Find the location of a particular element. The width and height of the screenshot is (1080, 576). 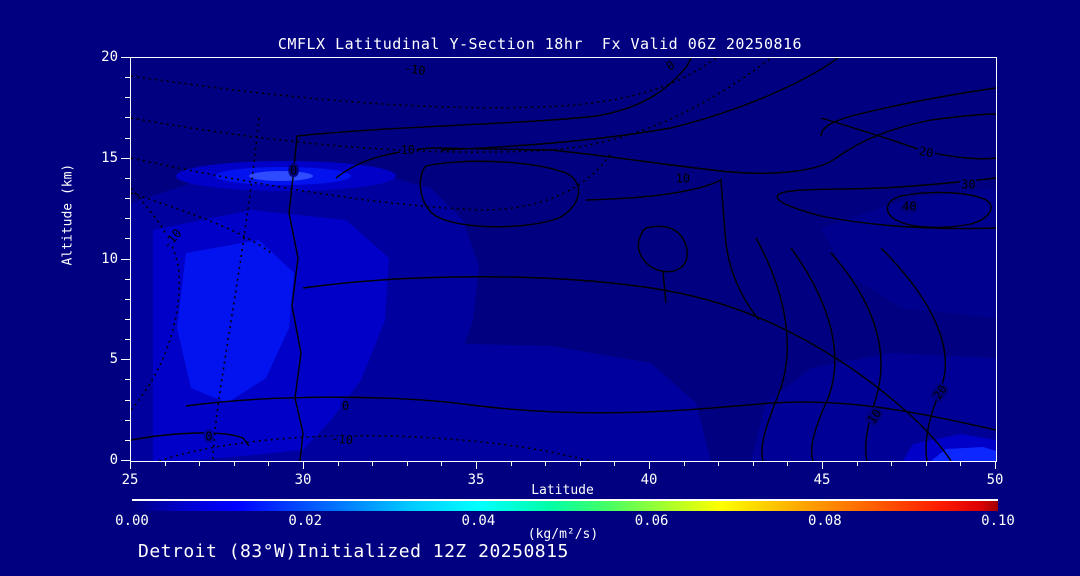

contour-line-zero-vertical is located at coordinates (296, 298).